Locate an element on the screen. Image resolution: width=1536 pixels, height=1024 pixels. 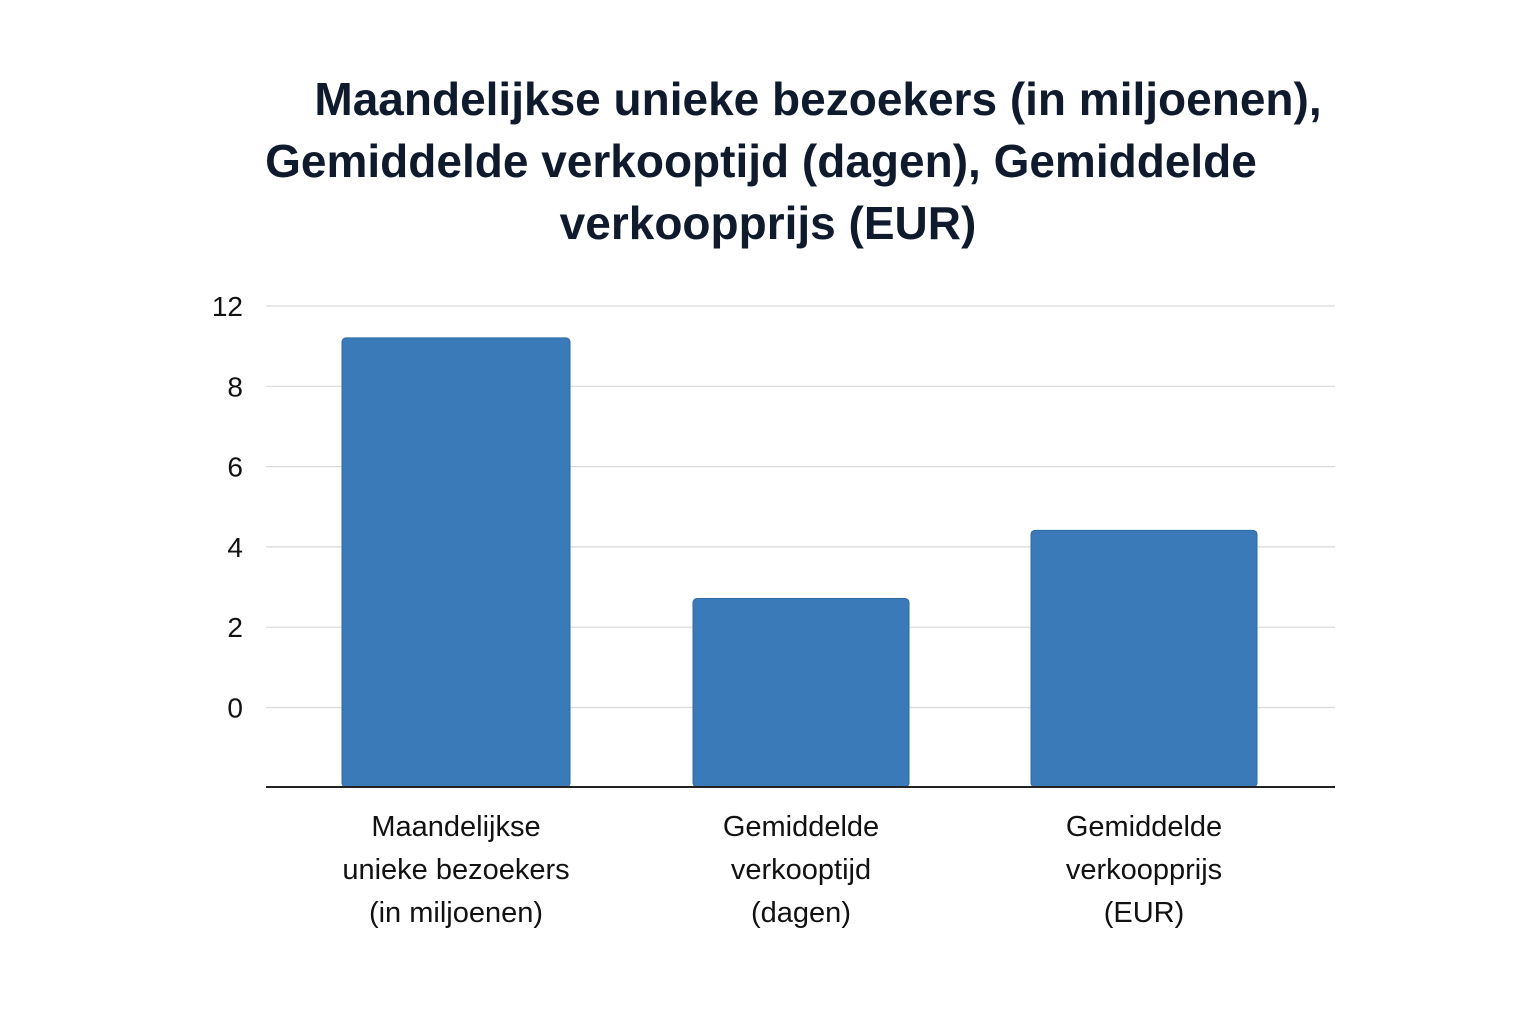
y-tick-label: 12 is located at coordinates (227, 306).